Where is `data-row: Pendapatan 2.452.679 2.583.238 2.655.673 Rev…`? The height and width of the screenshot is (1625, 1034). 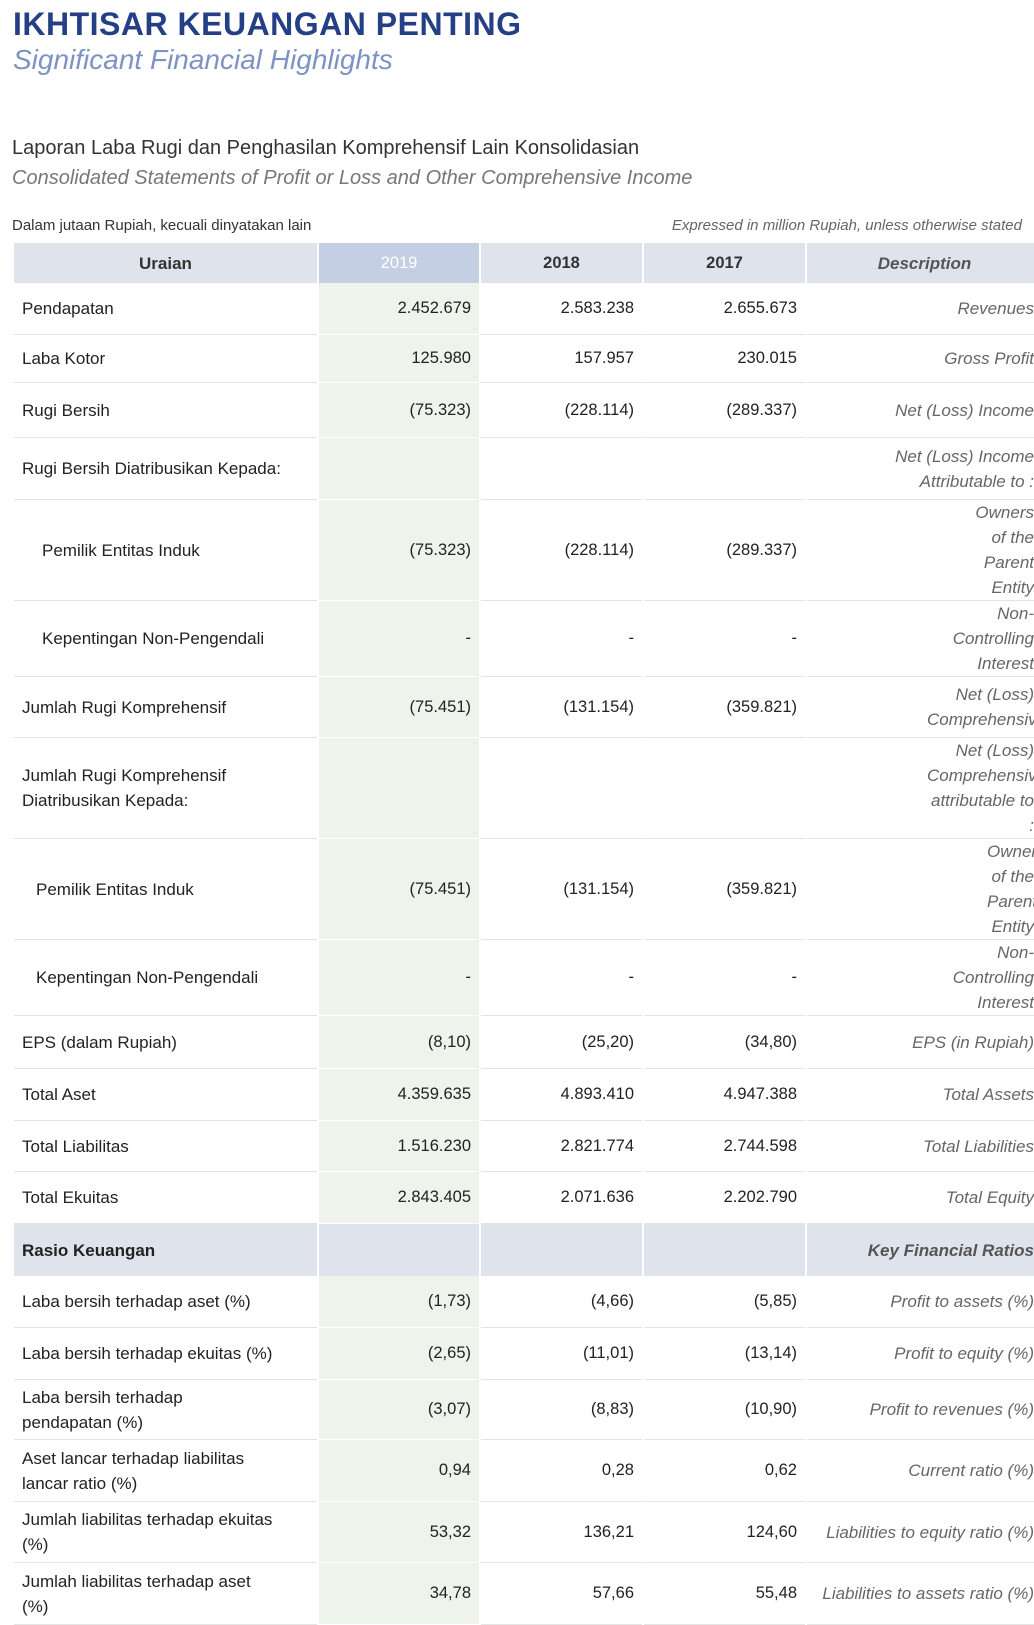 data-row: Pendapatan 2.452.679 2.583.238 2.655.673 Rev… is located at coordinates (524, 309).